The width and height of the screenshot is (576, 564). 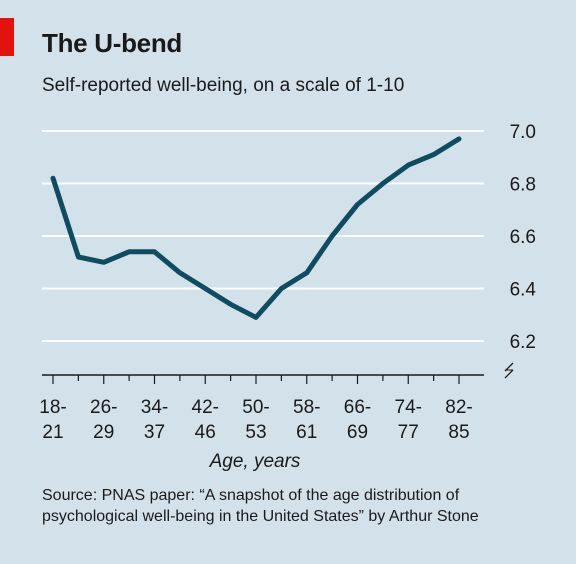 I want to click on x-tick-label: 18-, so click(x=52, y=407).